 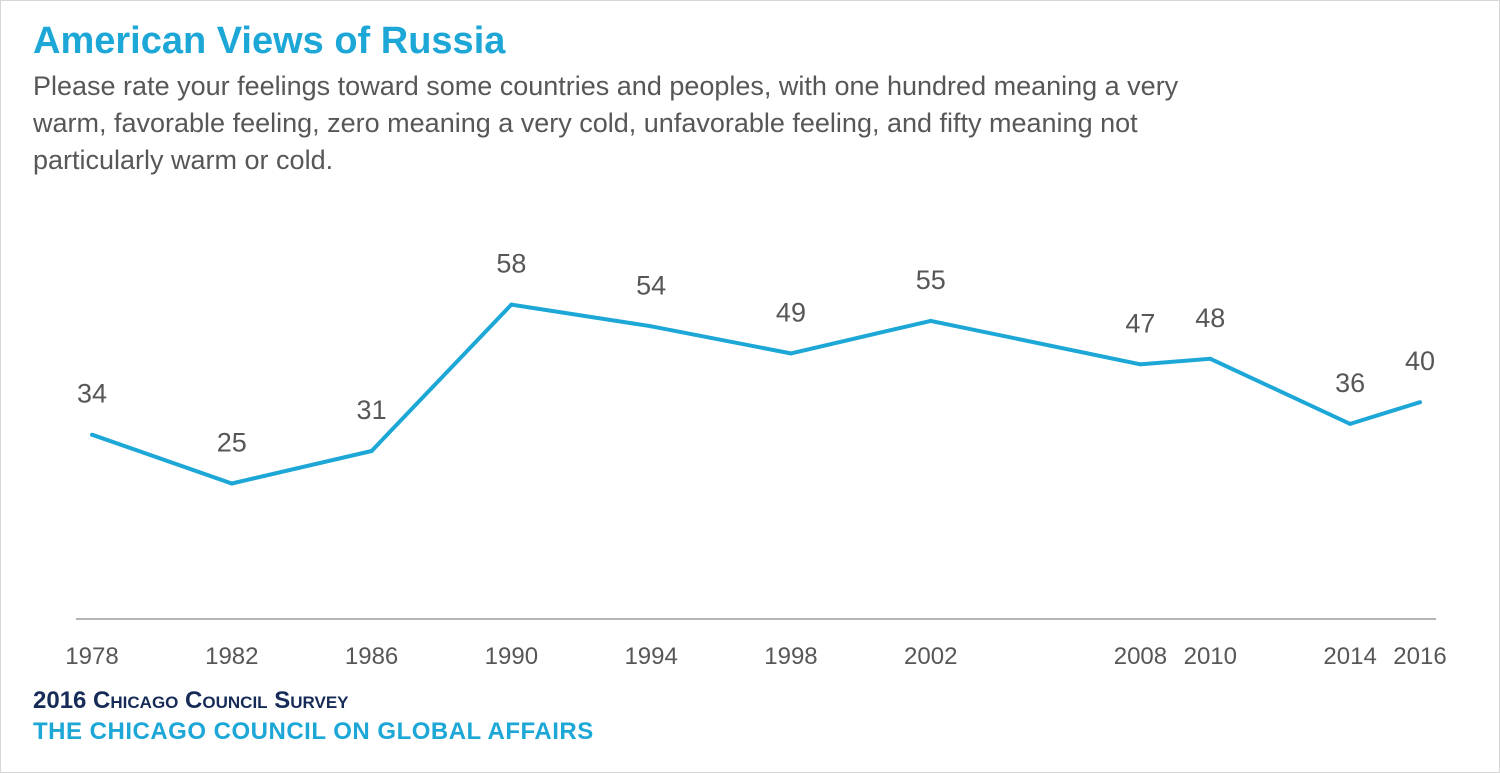 What do you see at coordinates (1140, 656) in the screenshot?
I see `x-tick-label: 2008` at bounding box center [1140, 656].